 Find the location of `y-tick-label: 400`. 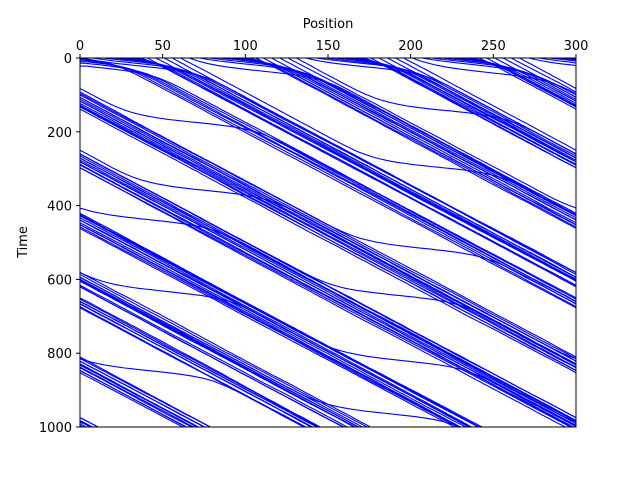

y-tick-label: 400 is located at coordinates (59, 207).